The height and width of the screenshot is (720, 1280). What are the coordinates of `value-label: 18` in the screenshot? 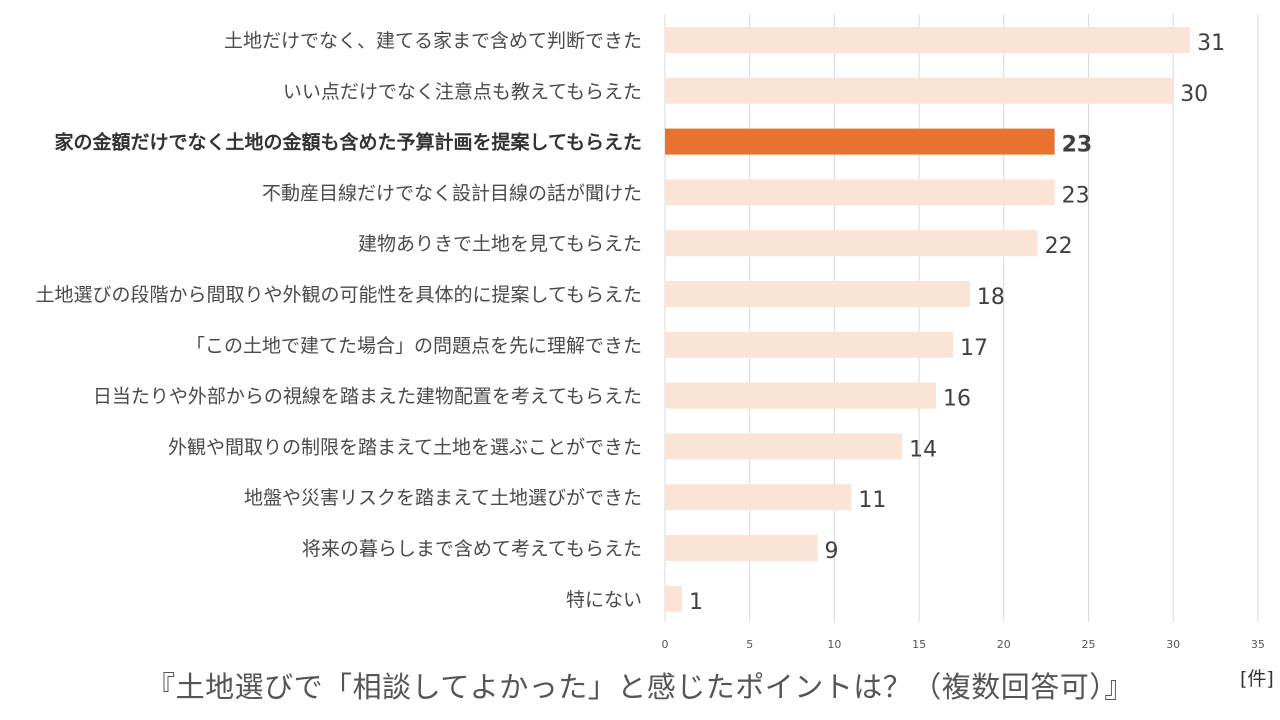 It's located at (991, 297).